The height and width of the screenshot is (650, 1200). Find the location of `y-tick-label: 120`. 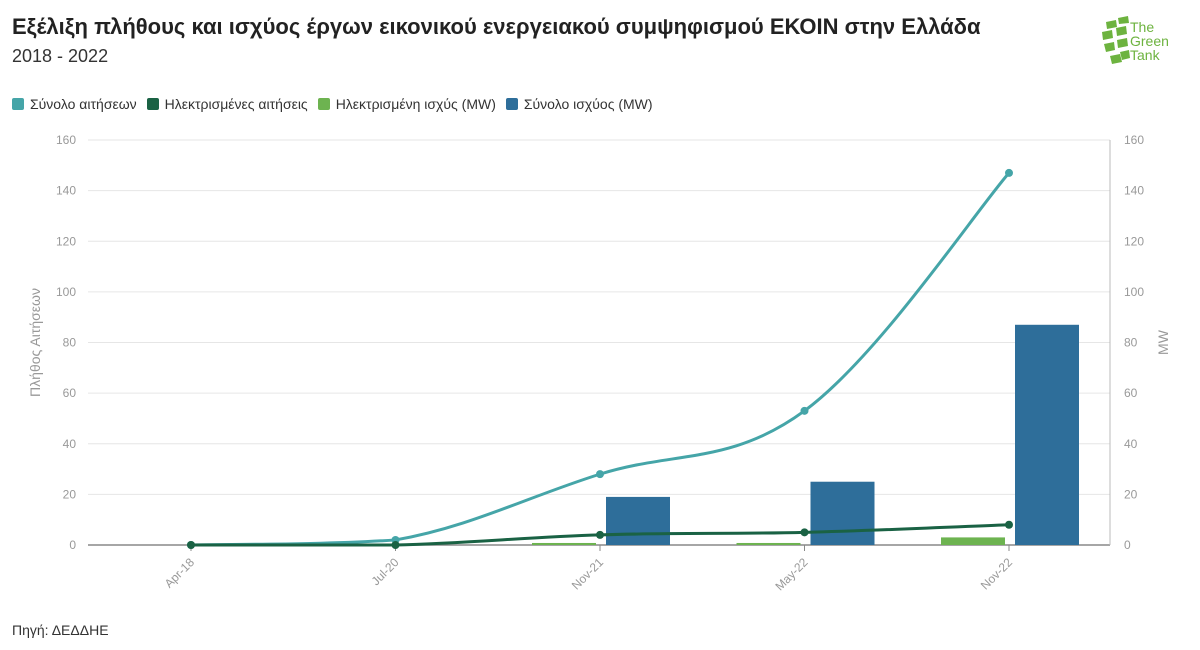

y-tick-label: 120 is located at coordinates (66, 241).